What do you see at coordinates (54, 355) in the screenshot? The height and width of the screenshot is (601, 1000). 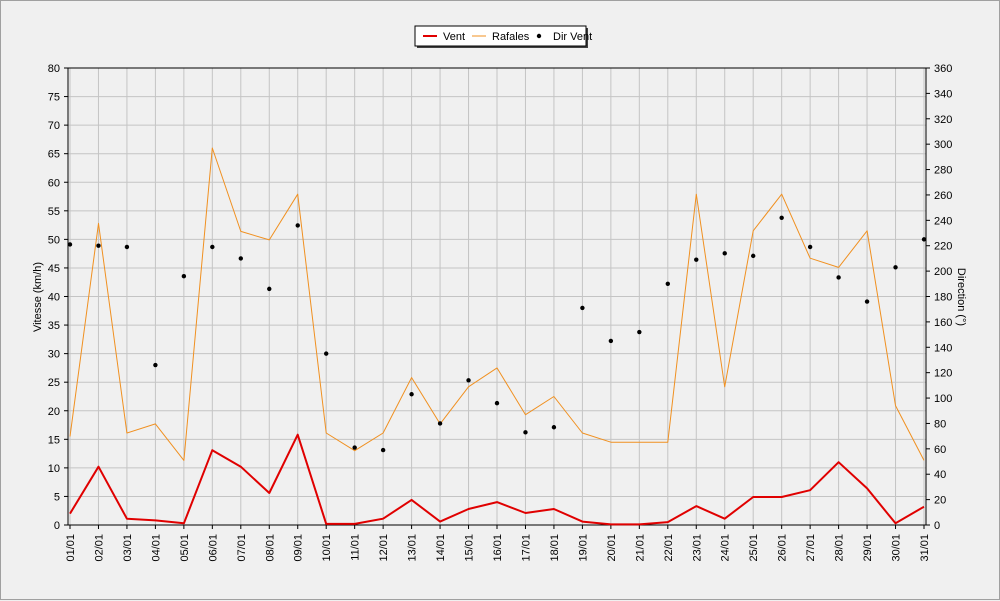 I see `y-left-tick-label: 30` at bounding box center [54, 355].